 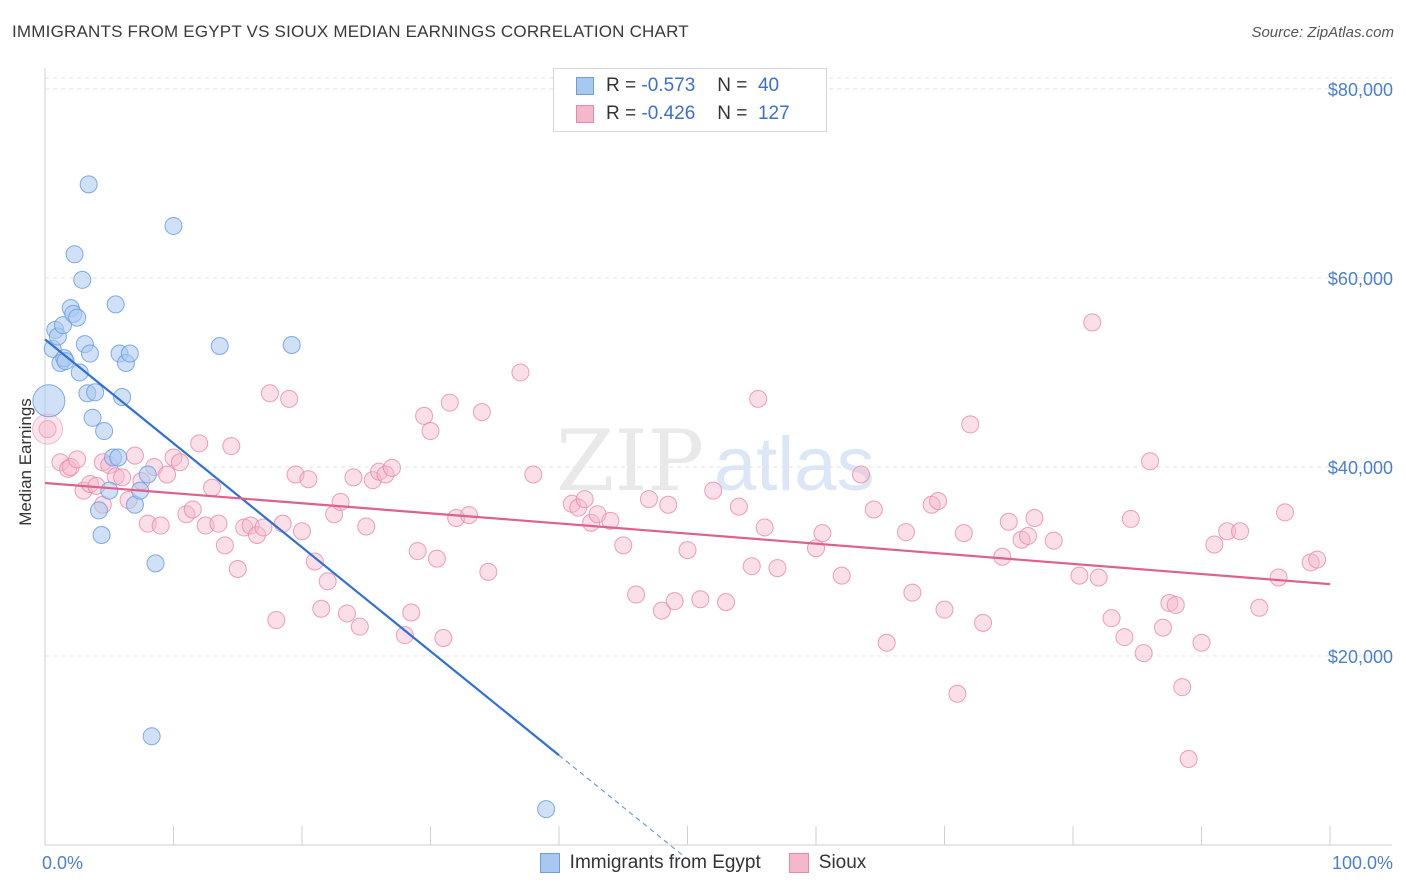 I want to click on legend-n-label: N =, so click(x=732, y=113).